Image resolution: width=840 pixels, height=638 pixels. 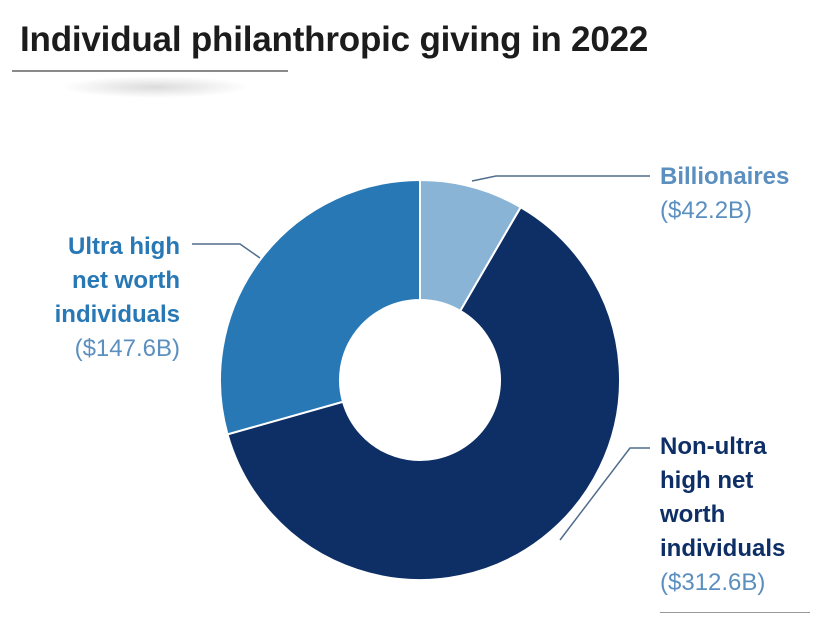 What do you see at coordinates (127, 348) in the screenshot?
I see `label-uhnw-value: ($147.6B)` at bounding box center [127, 348].